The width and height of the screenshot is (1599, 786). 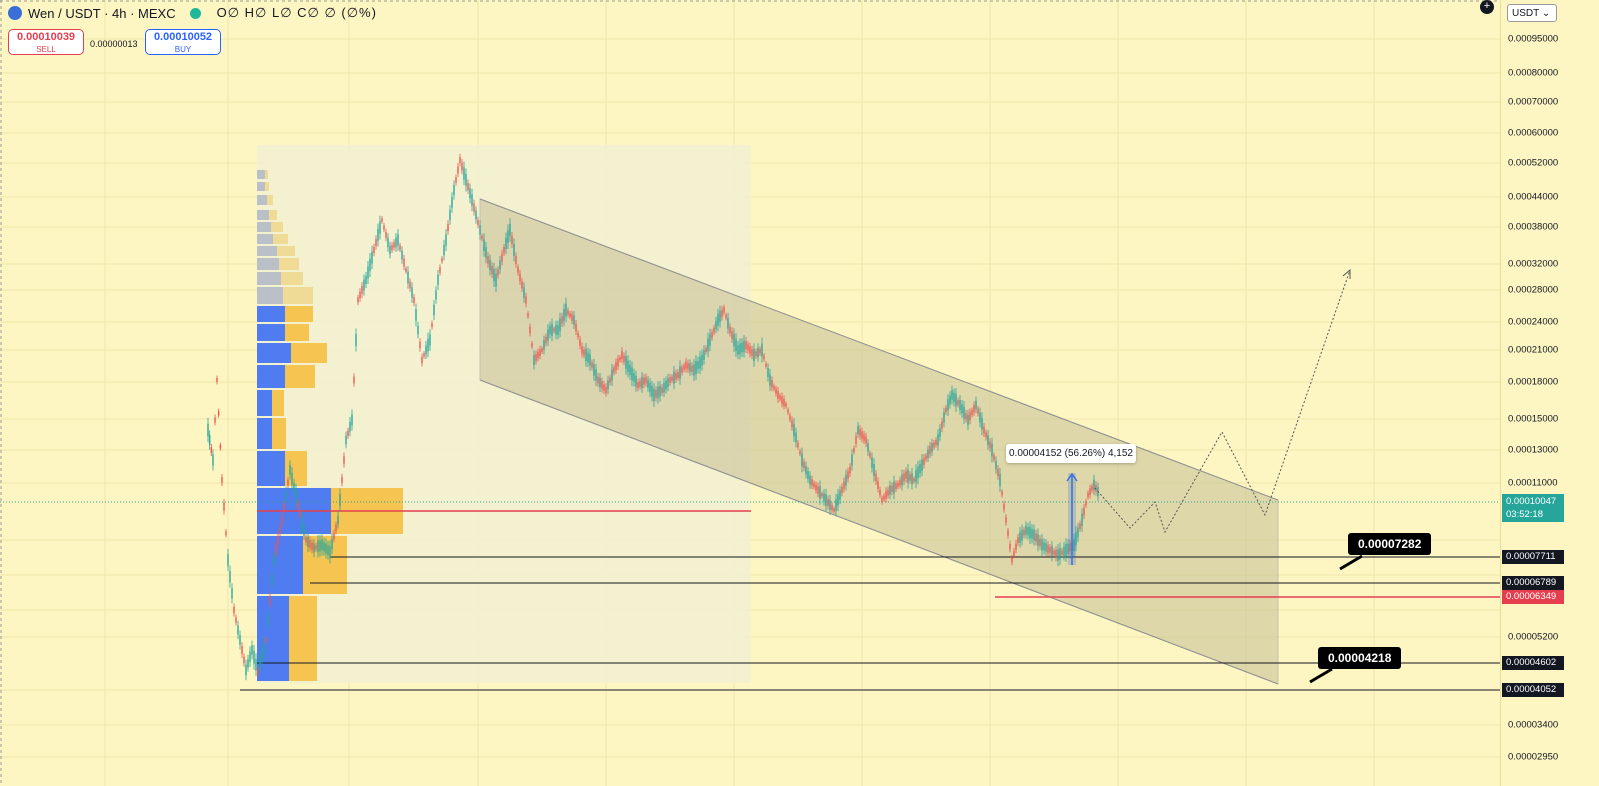 I want to click on currency-selector: USDT ⌄, so click(x=1532, y=13).